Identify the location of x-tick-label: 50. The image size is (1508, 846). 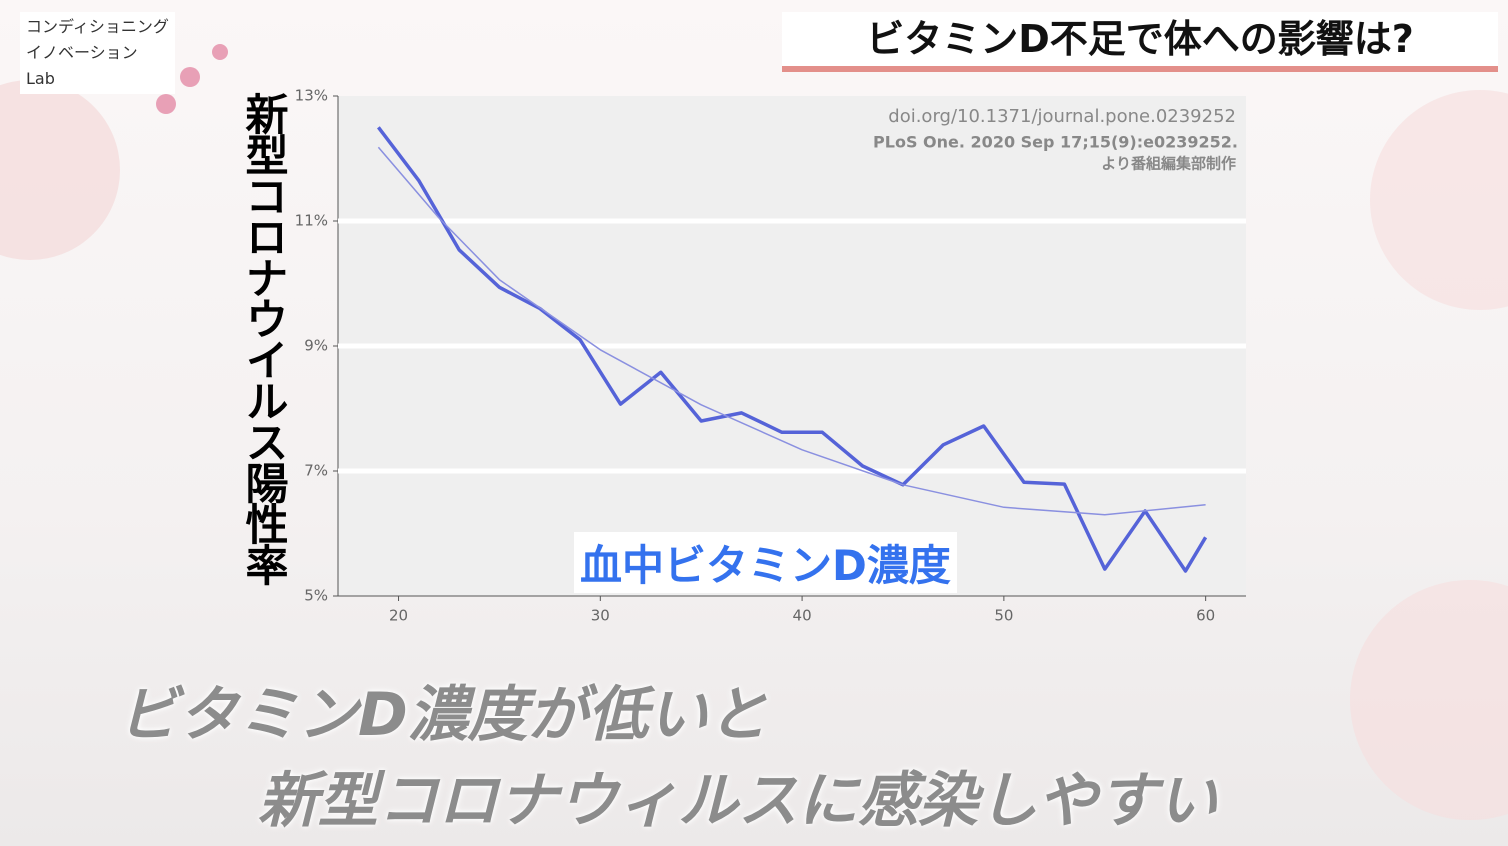
(1003, 616).